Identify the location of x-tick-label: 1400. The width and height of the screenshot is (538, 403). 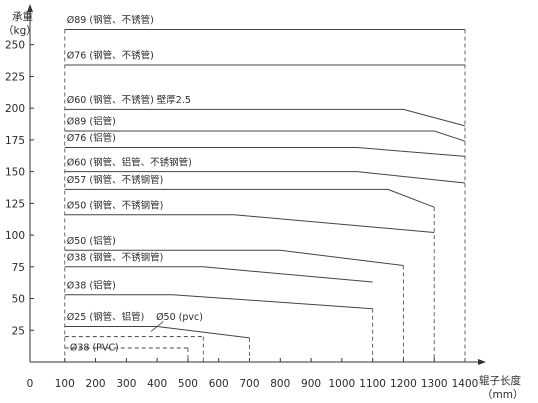
(465, 384).